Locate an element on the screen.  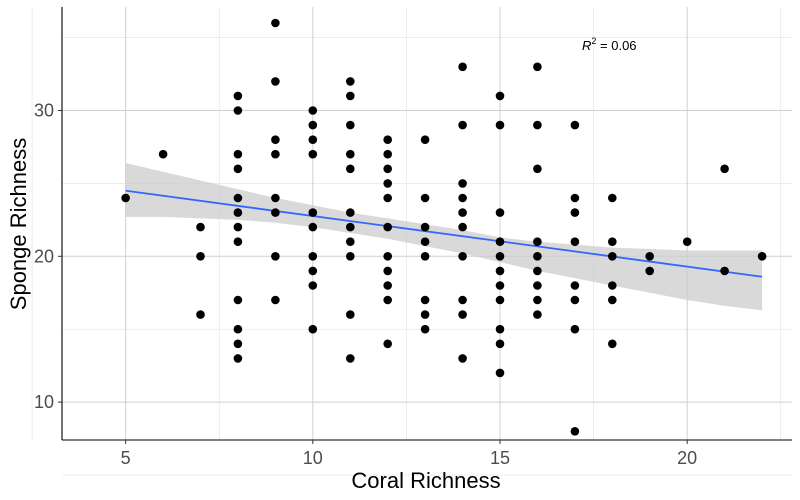
r-squared-value: = 0.06 is located at coordinates (616, 45).